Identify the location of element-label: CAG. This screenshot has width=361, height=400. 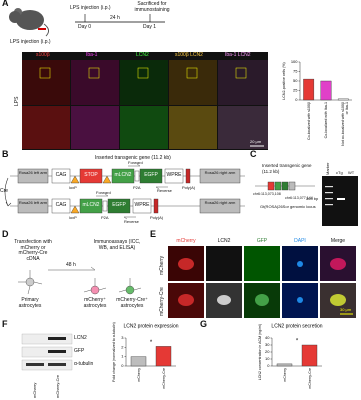
(61, 205).